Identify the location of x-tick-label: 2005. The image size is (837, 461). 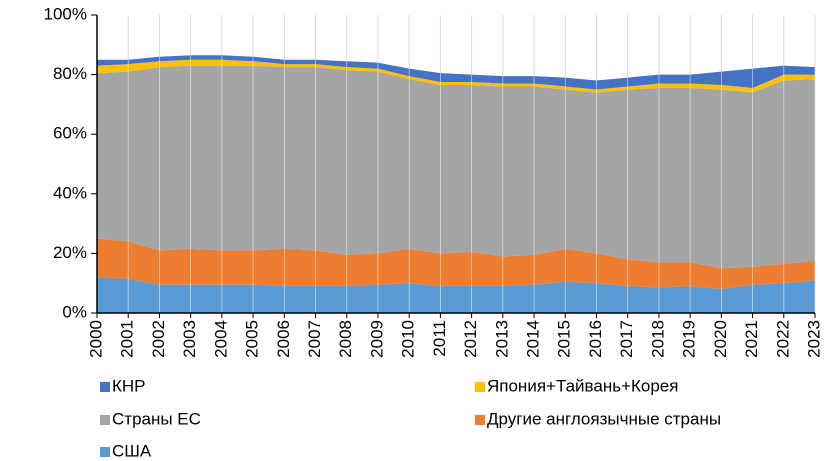
(252, 339).